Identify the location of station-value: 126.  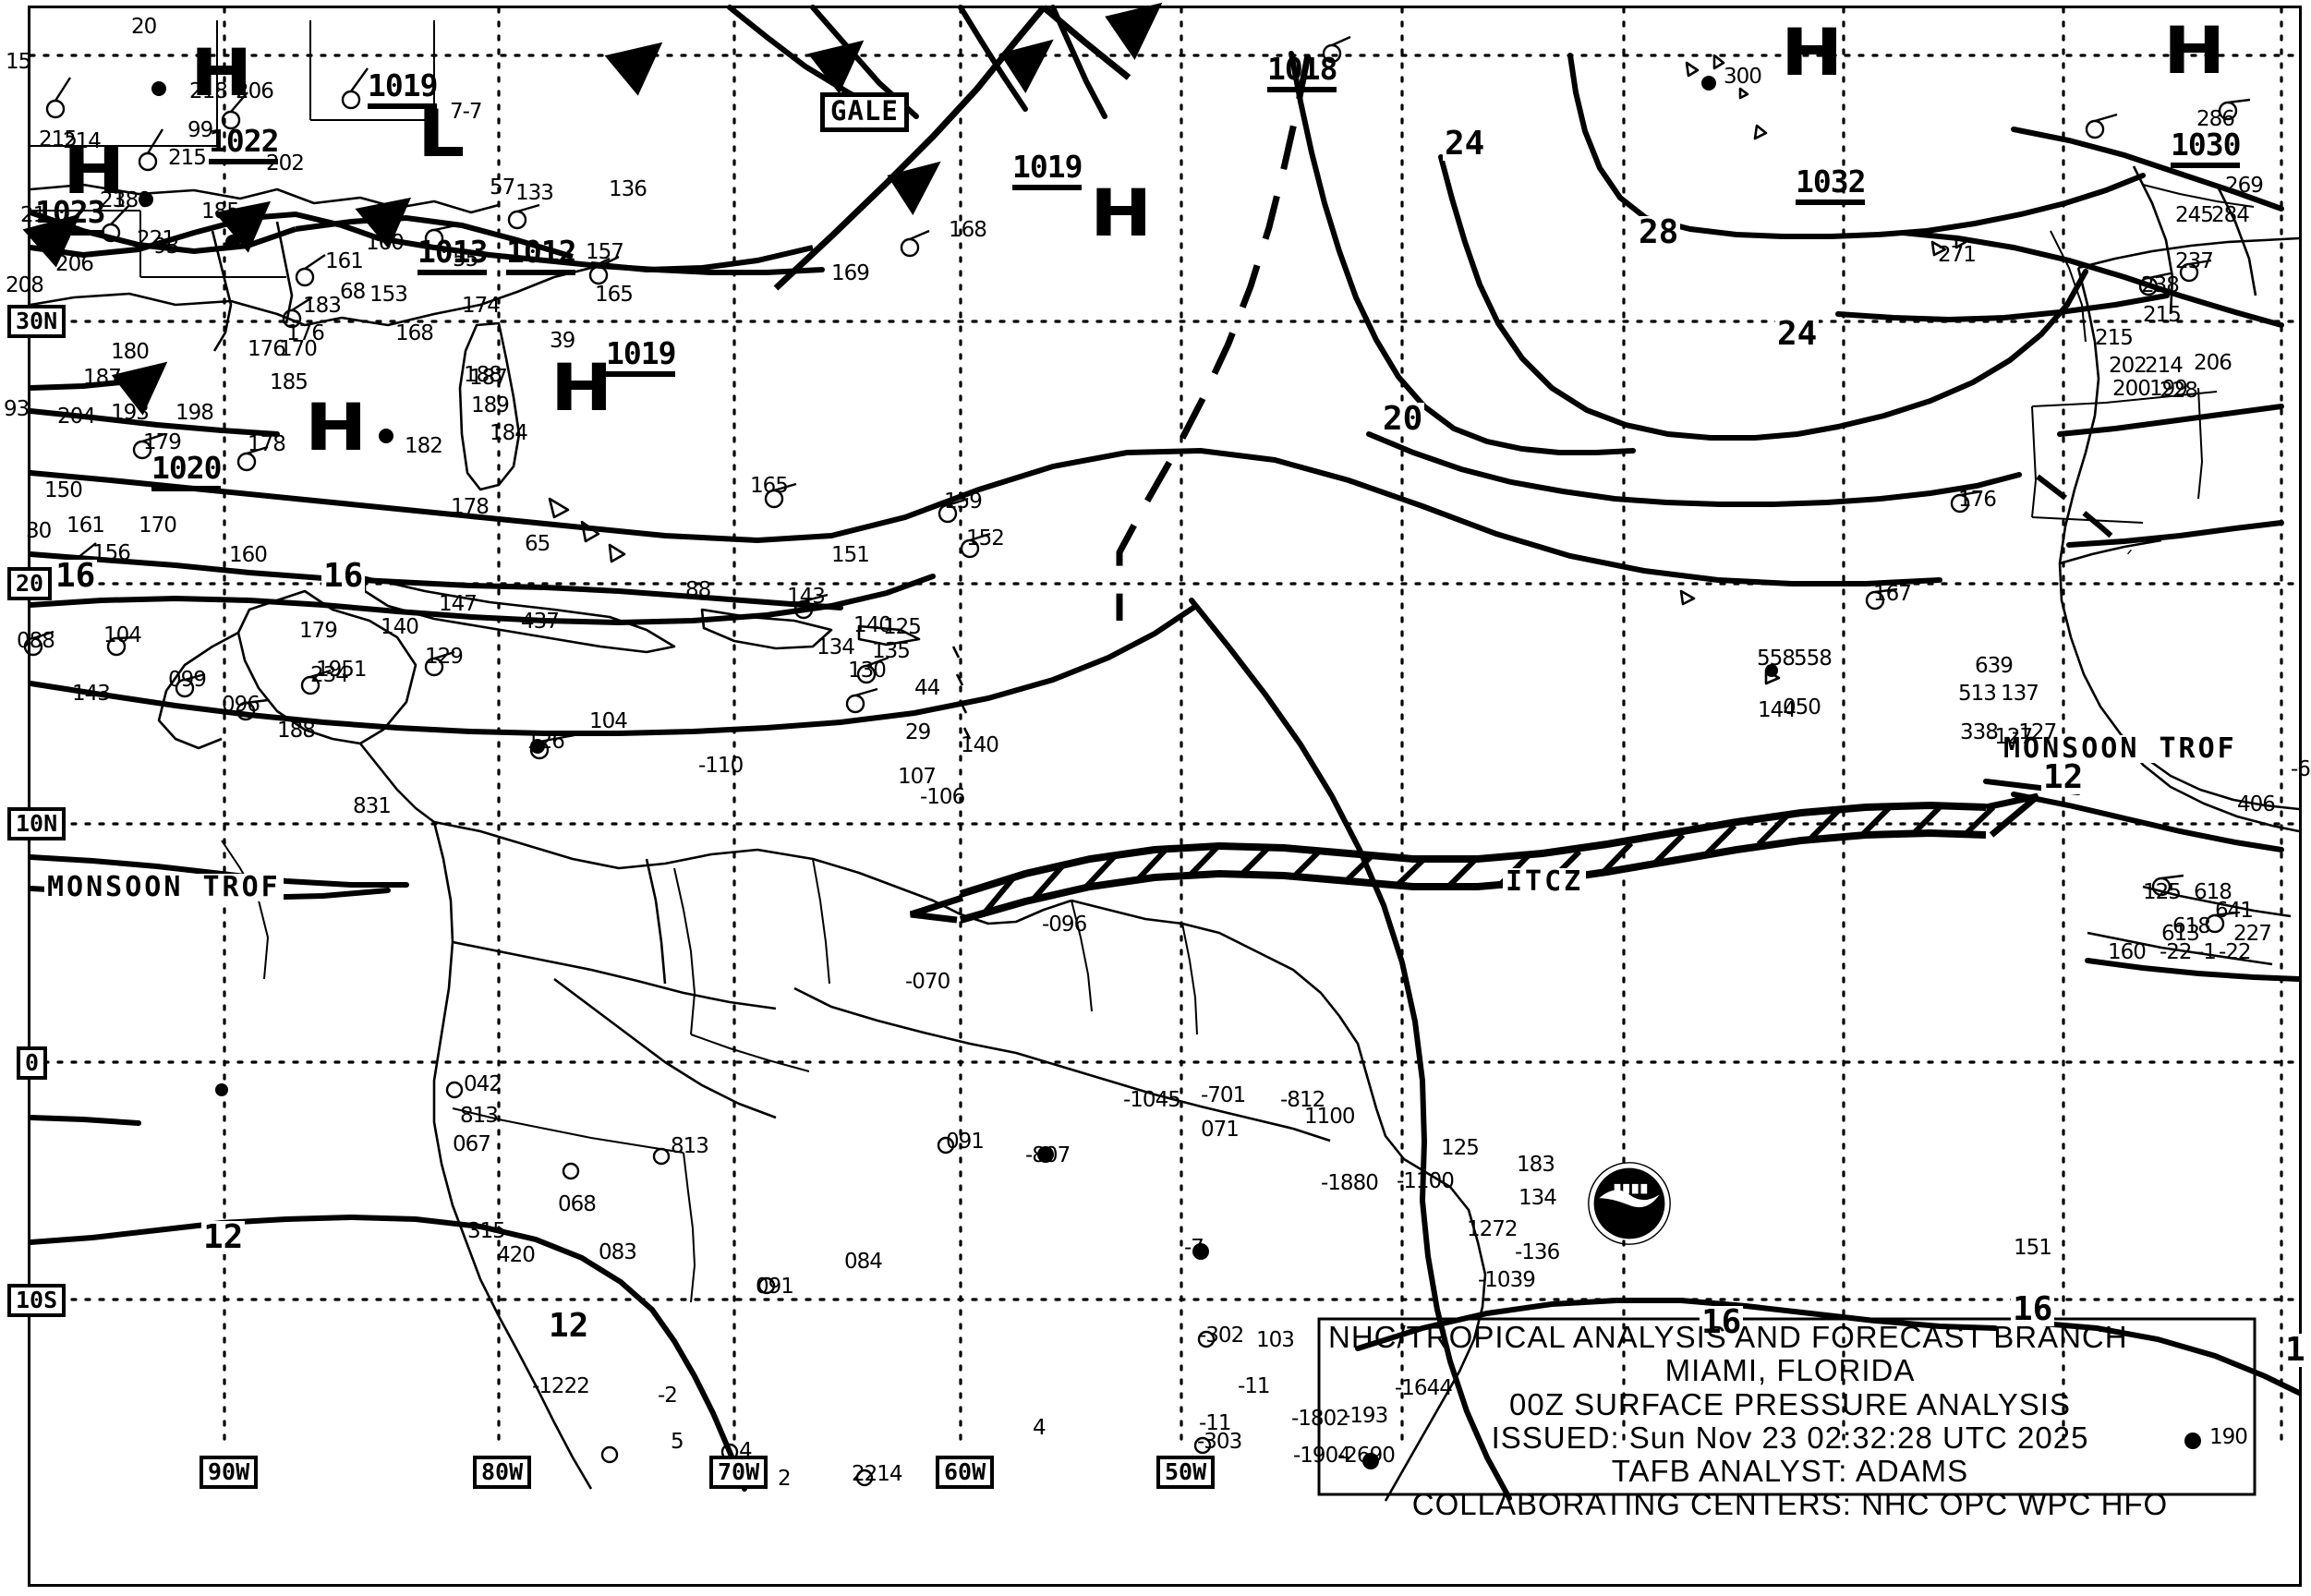
(545, 742).